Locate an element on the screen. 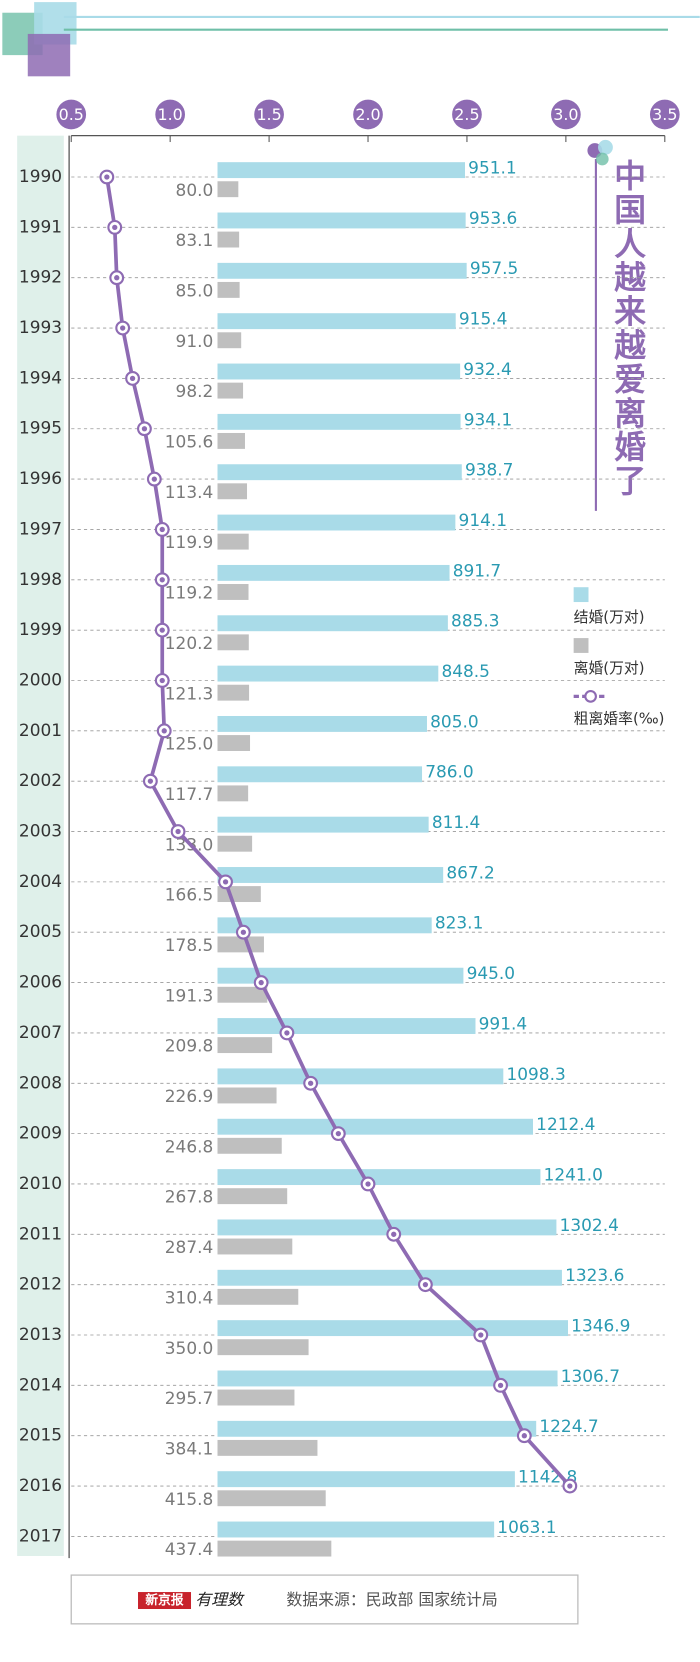 The width and height of the screenshot is (700, 1662). y-tick-label: 2013 is located at coordinates (40, 1334).